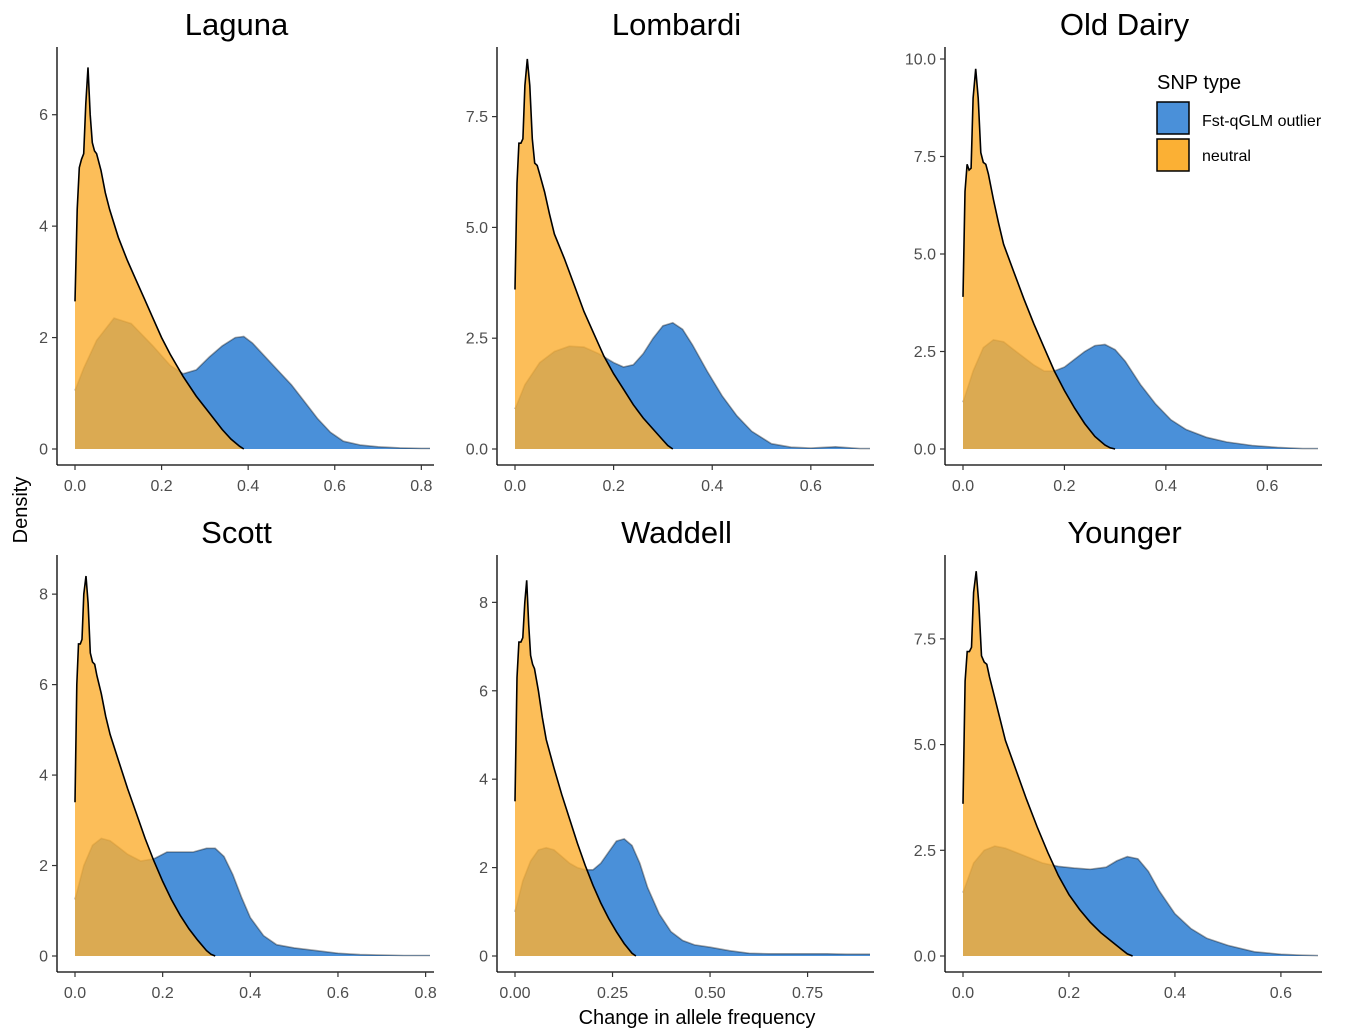 Image resolution: width=1351 pixels, height=1029 pixels. What do you see at coordinates (1199, 83) in the screenshot?
I see `legend-title: SNP type` at bounding box center [1199, 83].